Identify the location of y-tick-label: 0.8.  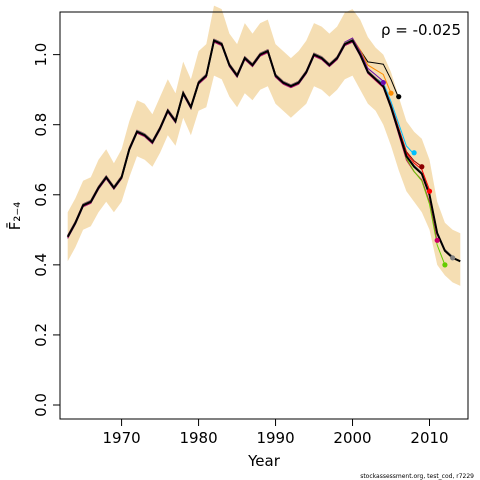
(41, 125).